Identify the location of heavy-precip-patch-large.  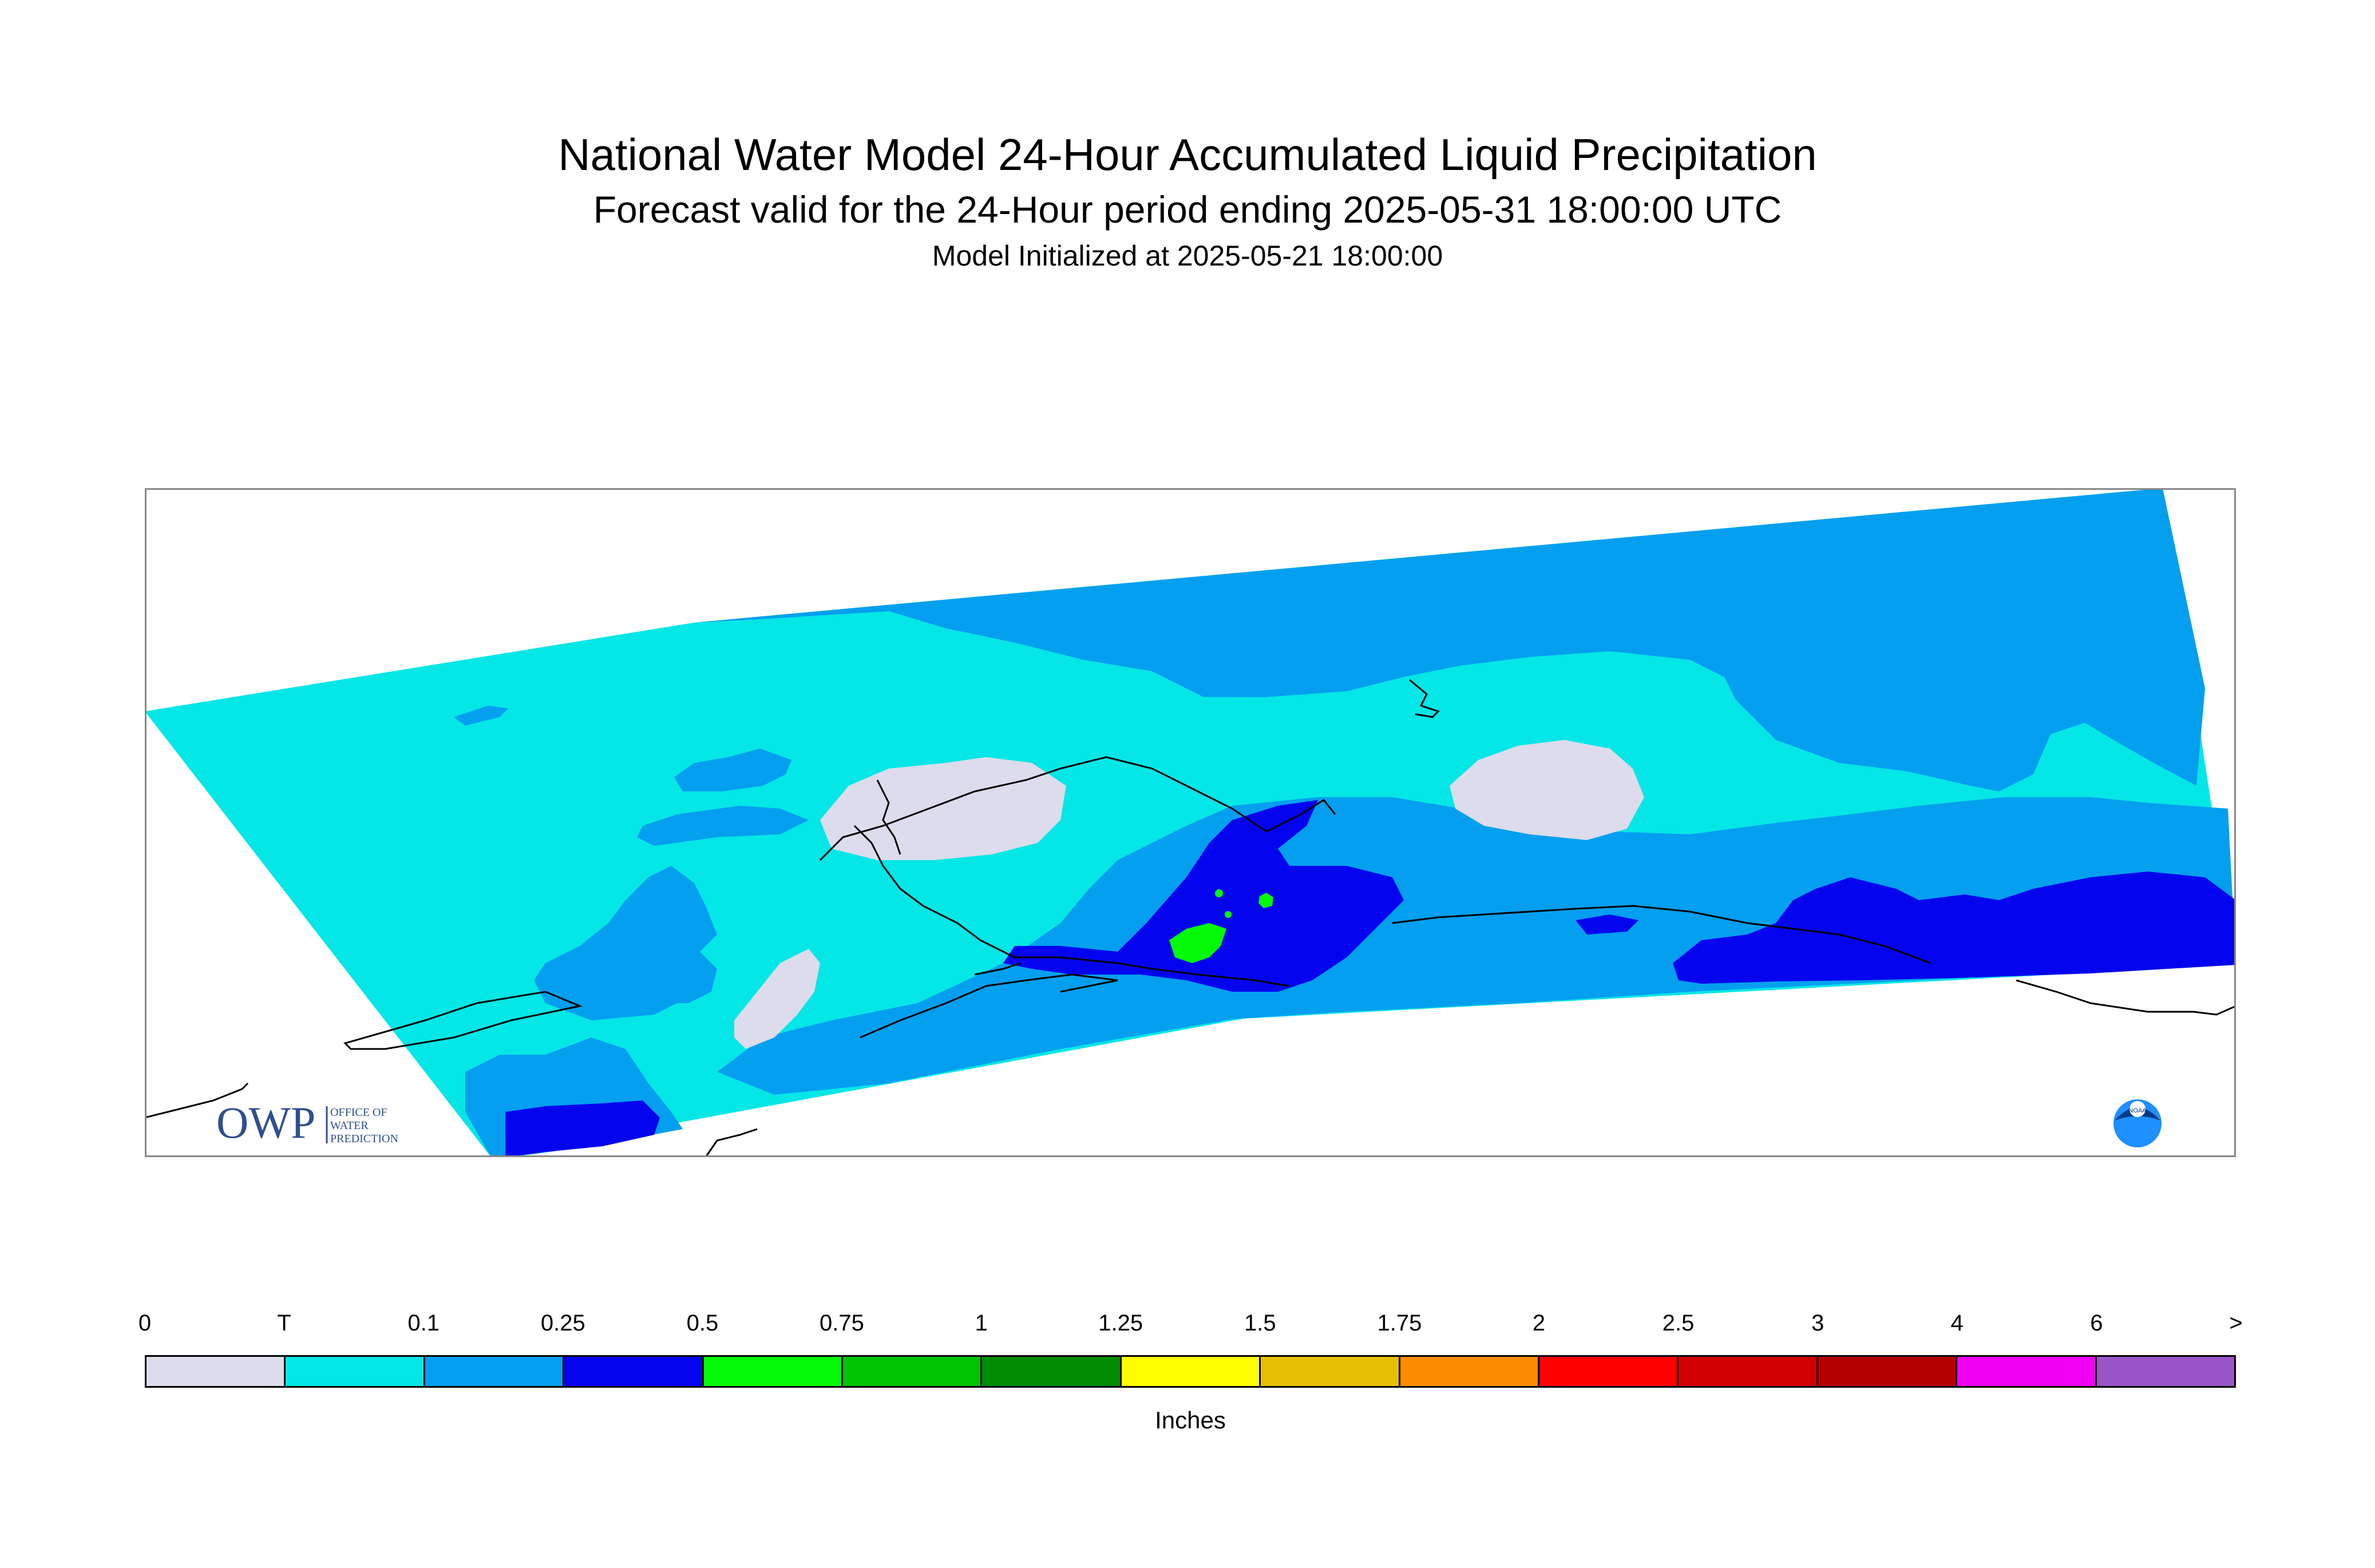
(1197, 943).